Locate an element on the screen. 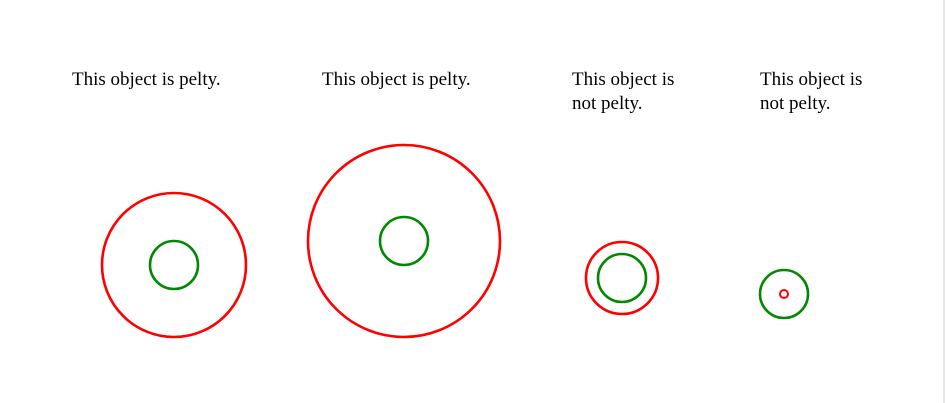 Image resolution: width=945 pixels, height=403 pixels. object-2-outer-circle is located at coordinates (404, 241).